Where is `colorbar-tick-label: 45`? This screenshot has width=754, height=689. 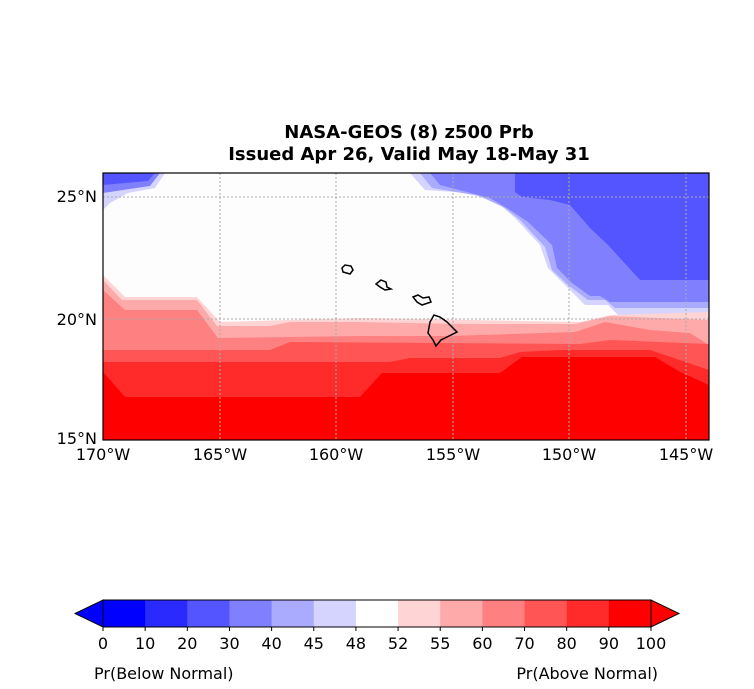
colorbar-tick-label: 45 is located at coordinates (314, 643).